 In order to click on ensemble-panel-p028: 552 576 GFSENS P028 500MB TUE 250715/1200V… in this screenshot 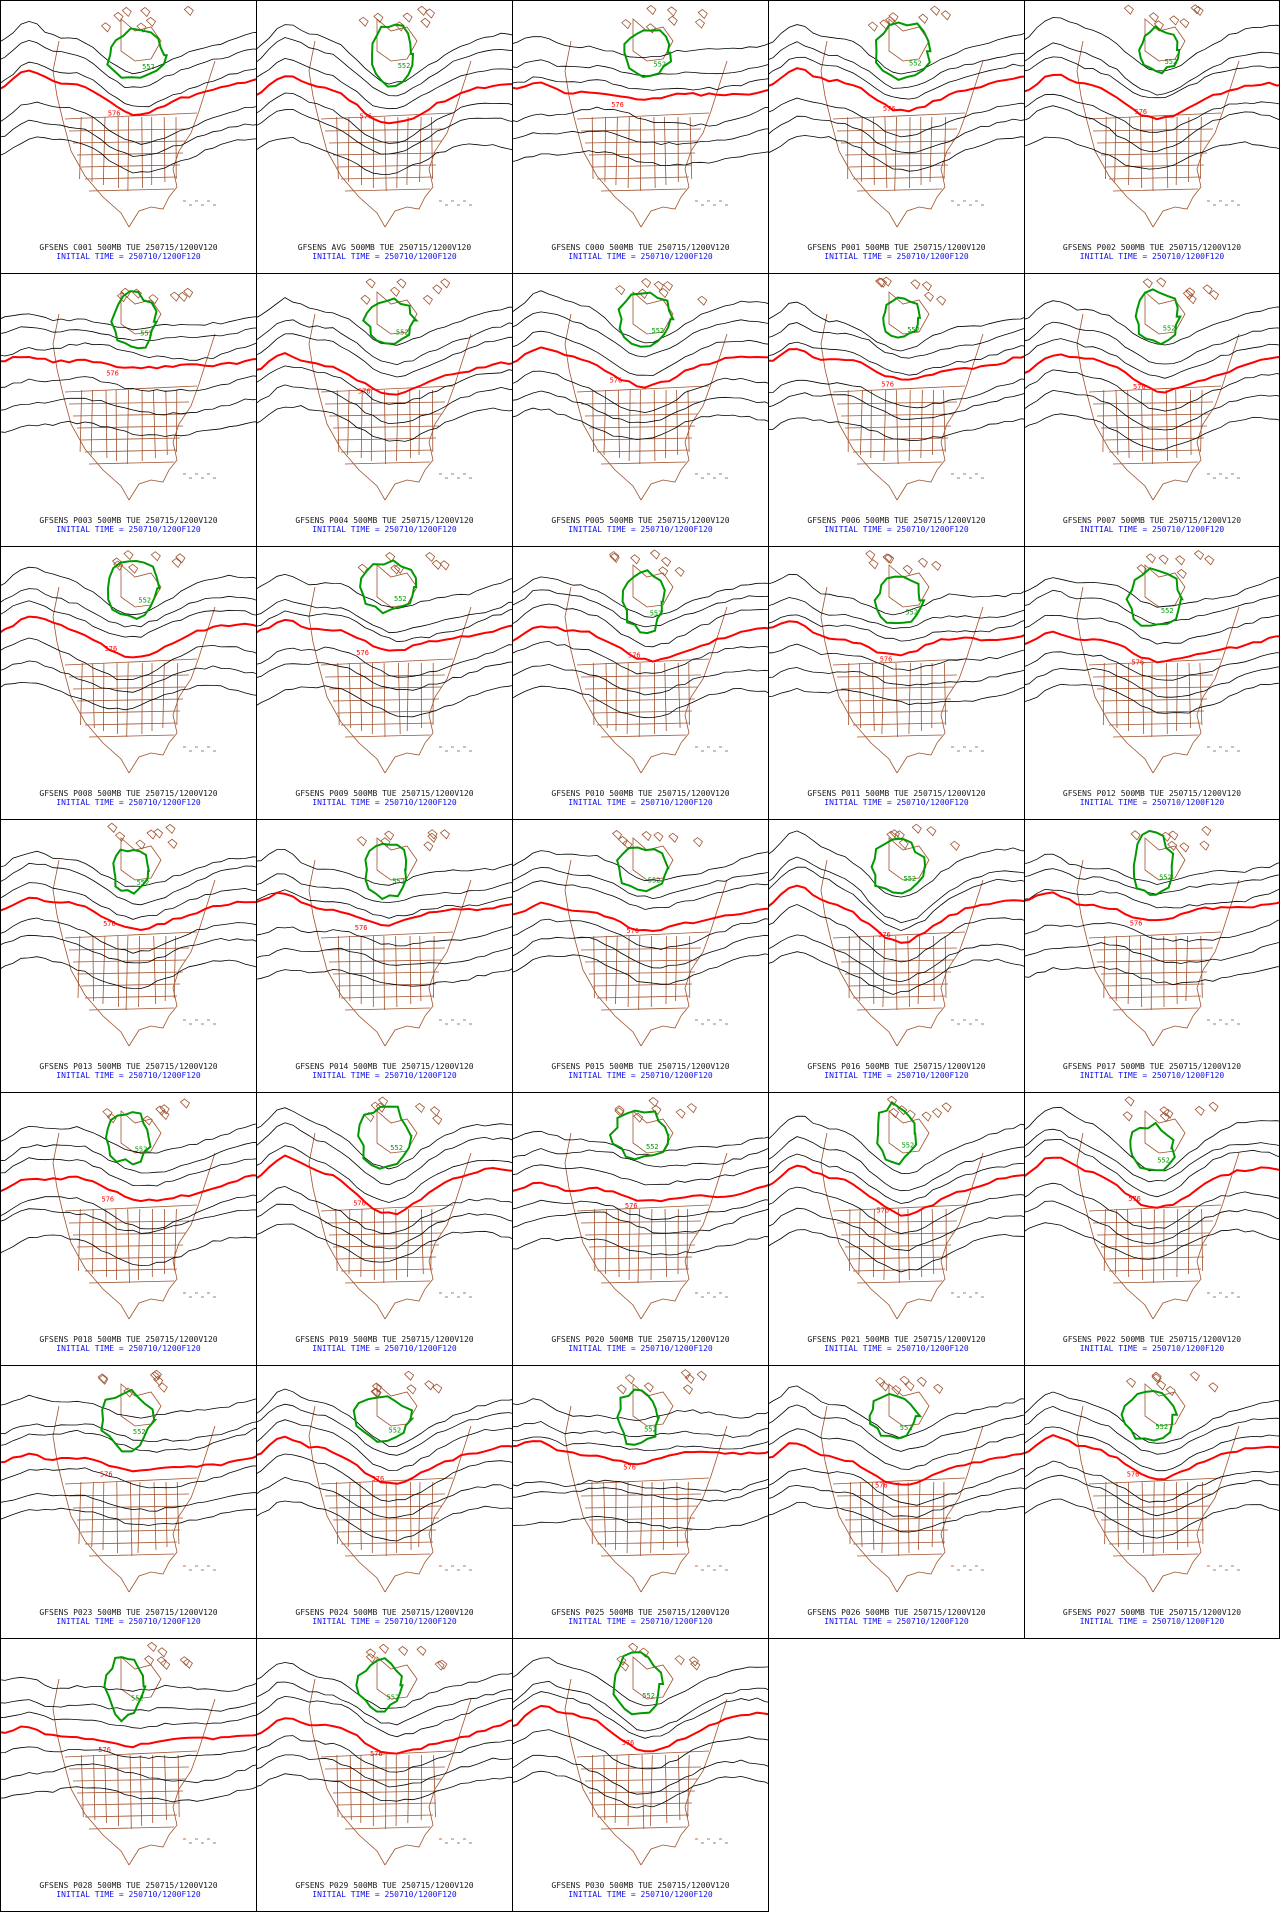, I will do `click(128, 1775)`.